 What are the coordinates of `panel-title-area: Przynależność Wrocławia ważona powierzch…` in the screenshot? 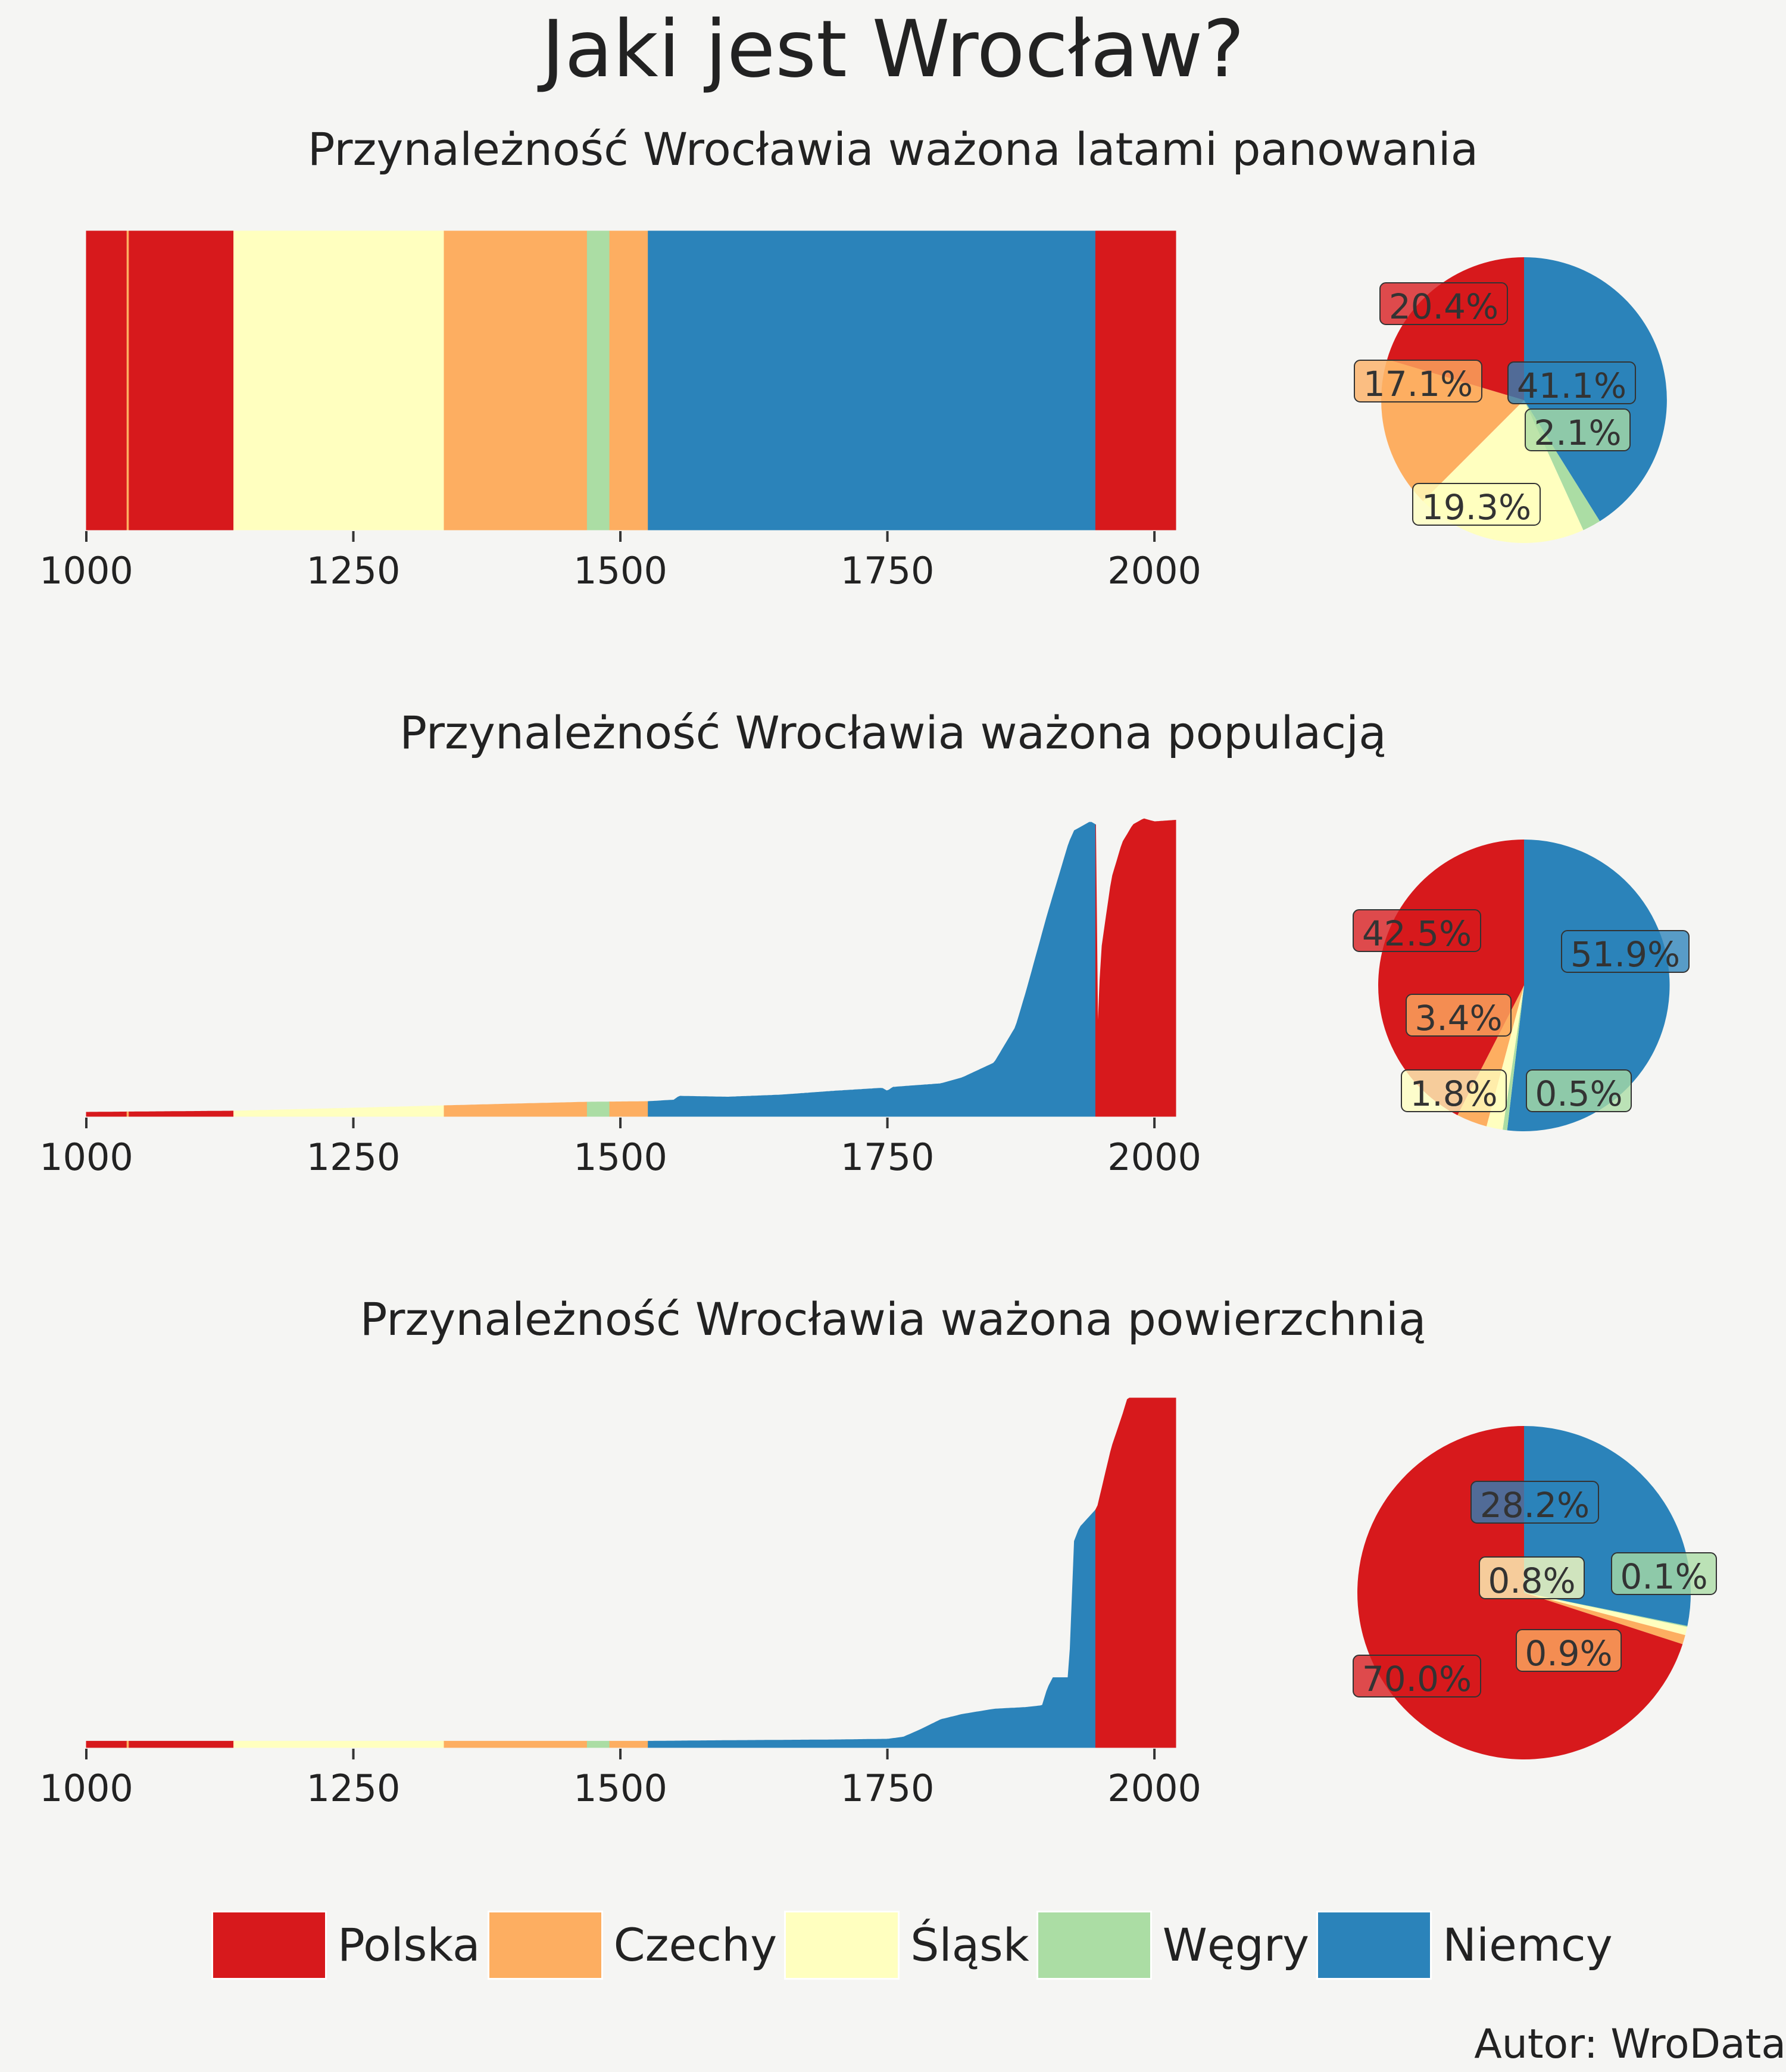 It's located at (893, 1319).